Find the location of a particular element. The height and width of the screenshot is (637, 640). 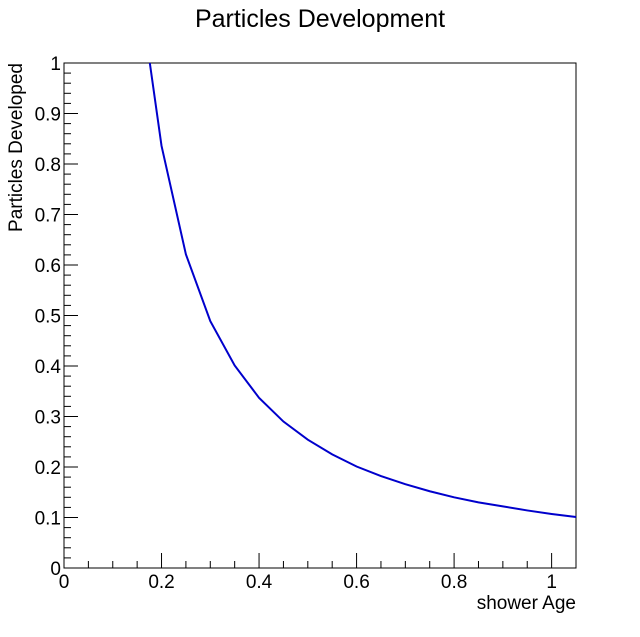

y-axis-title: Particles Developed is located at coordinates (16, 147).